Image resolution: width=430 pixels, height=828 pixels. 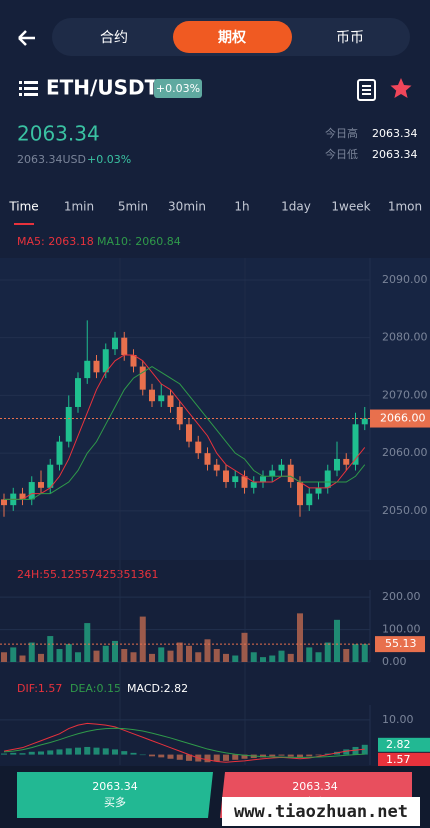 What do you see at coordinates (55, 241) in the screenshot?
I see `ma5-legend: MA5: 2063.18` at bounding box center [55, 241].